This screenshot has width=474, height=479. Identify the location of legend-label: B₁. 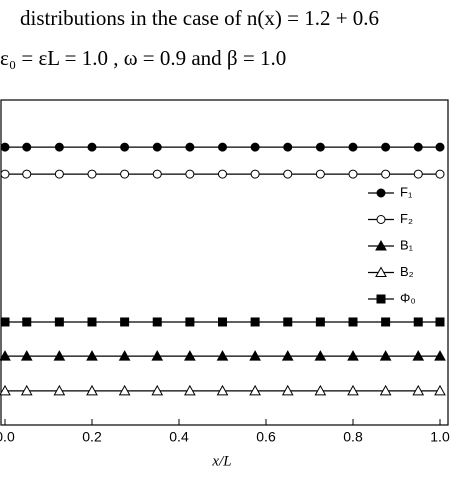
(407, 244).